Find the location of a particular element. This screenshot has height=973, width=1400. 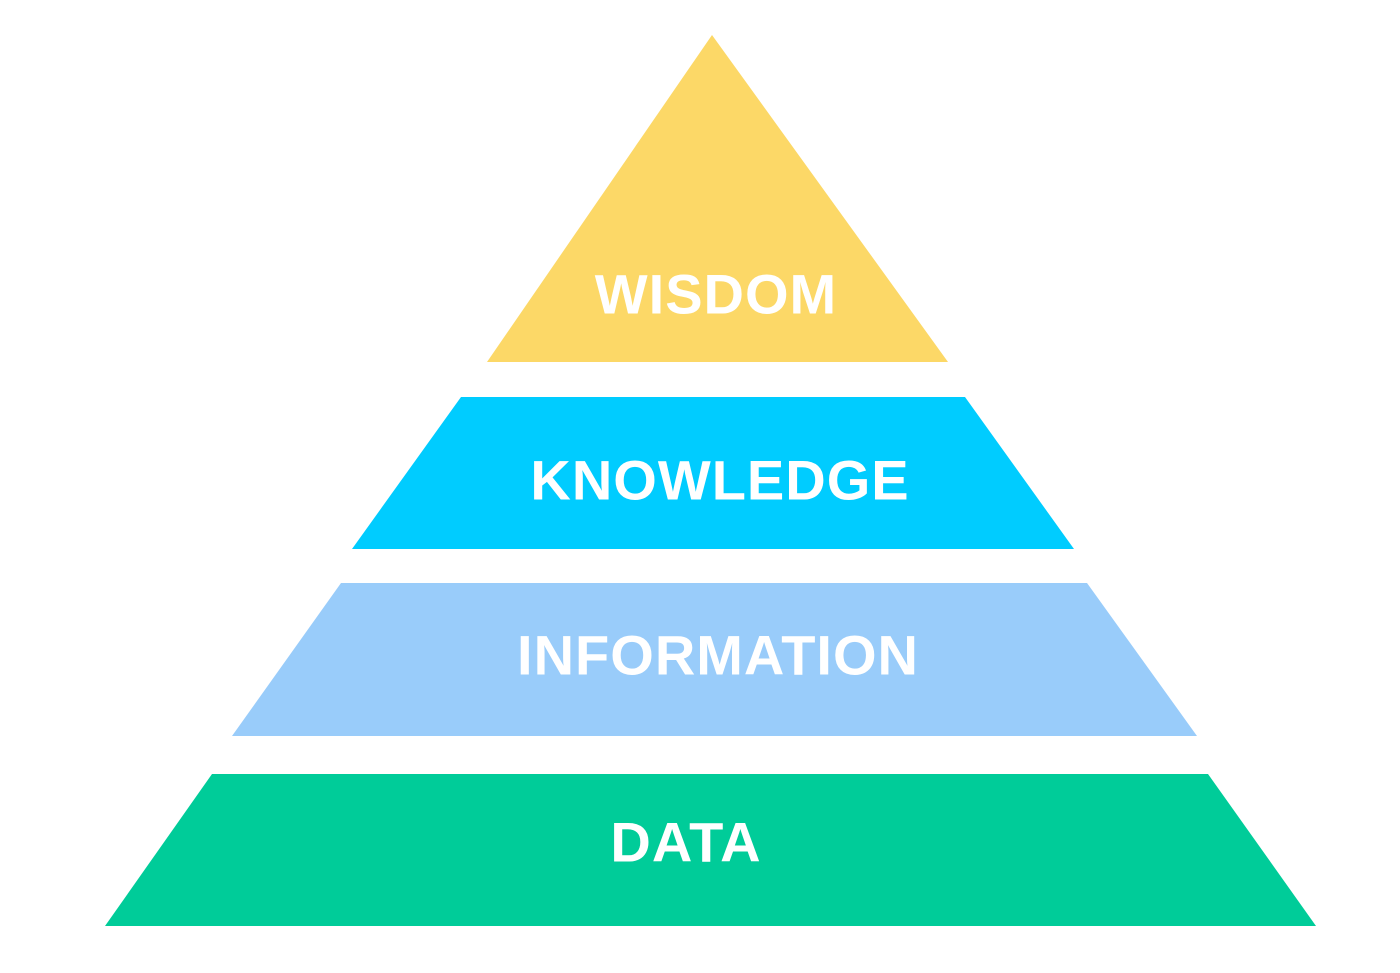

pyramid-tier-knowledge: KNOWLEDGE is located at coordinates (713, 473).